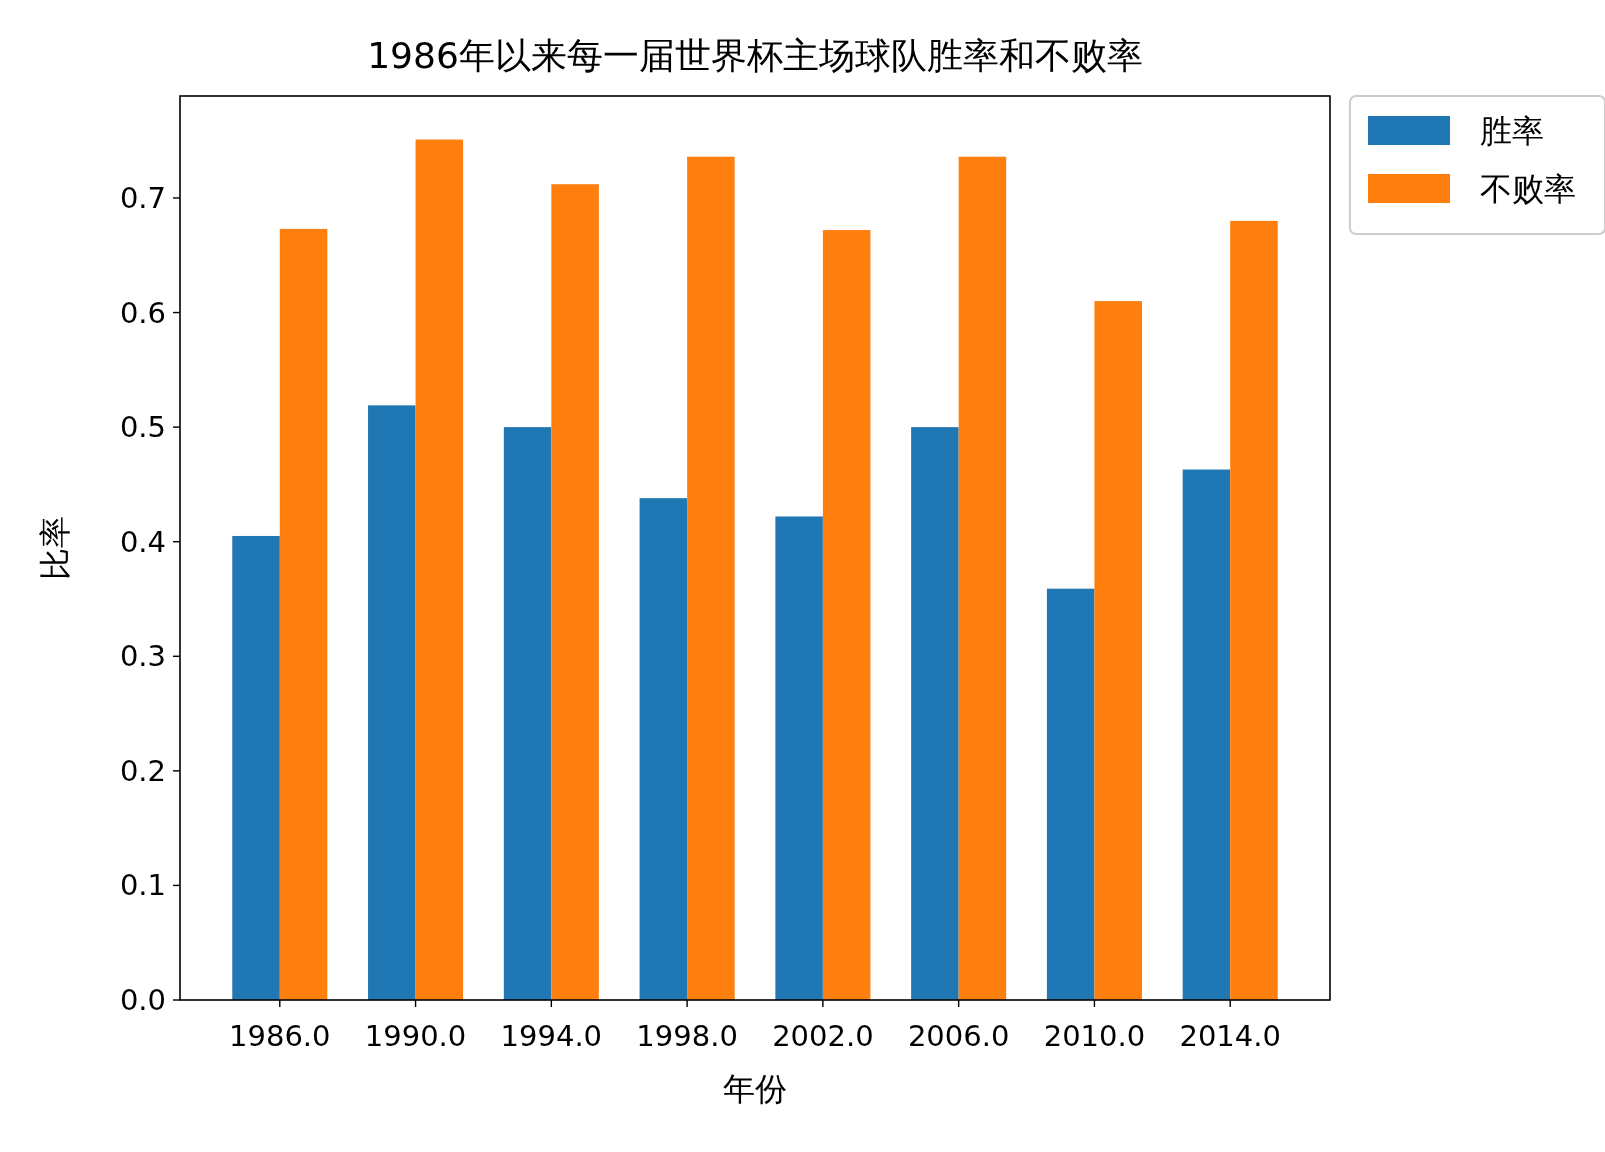  What do you see at coordinates (142, 541) in the screenshot?
I see `y-tick-label: 0.4` at bounding box center [142, 541].